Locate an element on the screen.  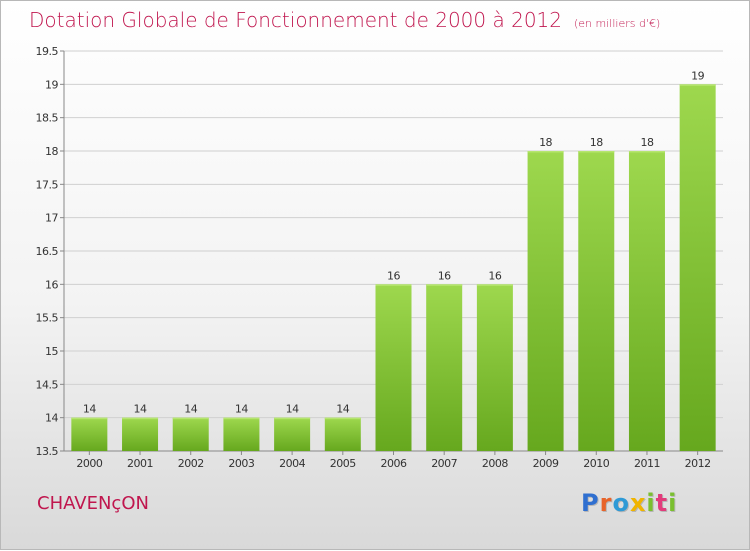
y-tick-label: 19.5 is located at coordinates (47, 51).